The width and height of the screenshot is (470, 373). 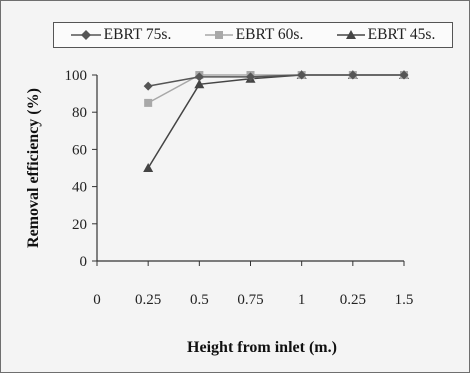 What do you see at coordinates (84, 262) in the screenshot?
I see `y-tick-label: 0` at bounding box center [84, 262].